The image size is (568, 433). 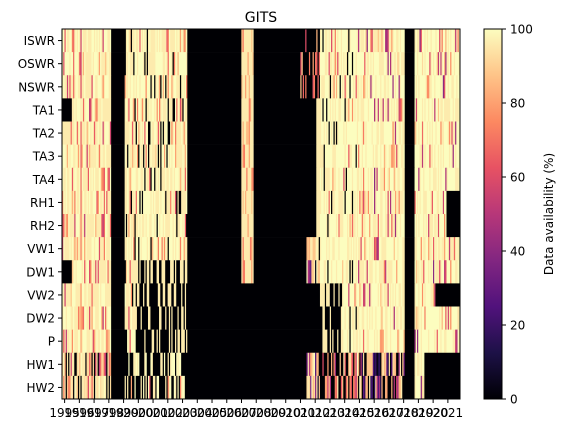 What do you see at coordinates (40, 272) in the screenshot?
I see `y-tick-label: DW1` at bounding box center [40, 272].